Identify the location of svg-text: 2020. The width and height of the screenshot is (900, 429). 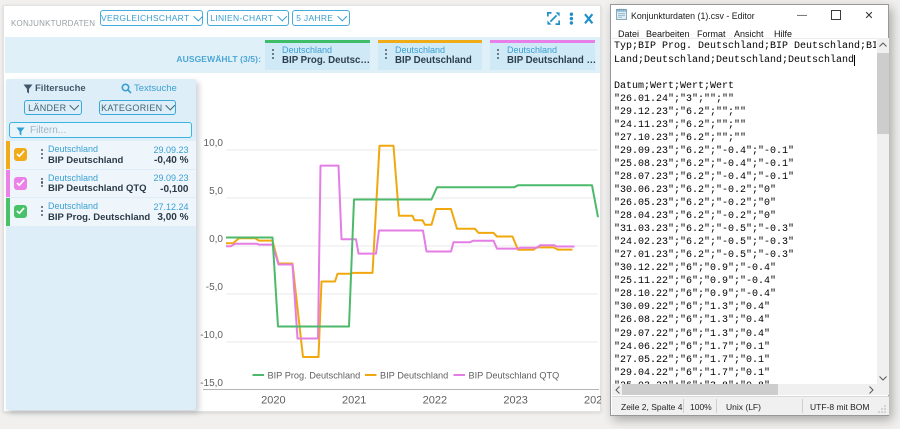
(273, 401).